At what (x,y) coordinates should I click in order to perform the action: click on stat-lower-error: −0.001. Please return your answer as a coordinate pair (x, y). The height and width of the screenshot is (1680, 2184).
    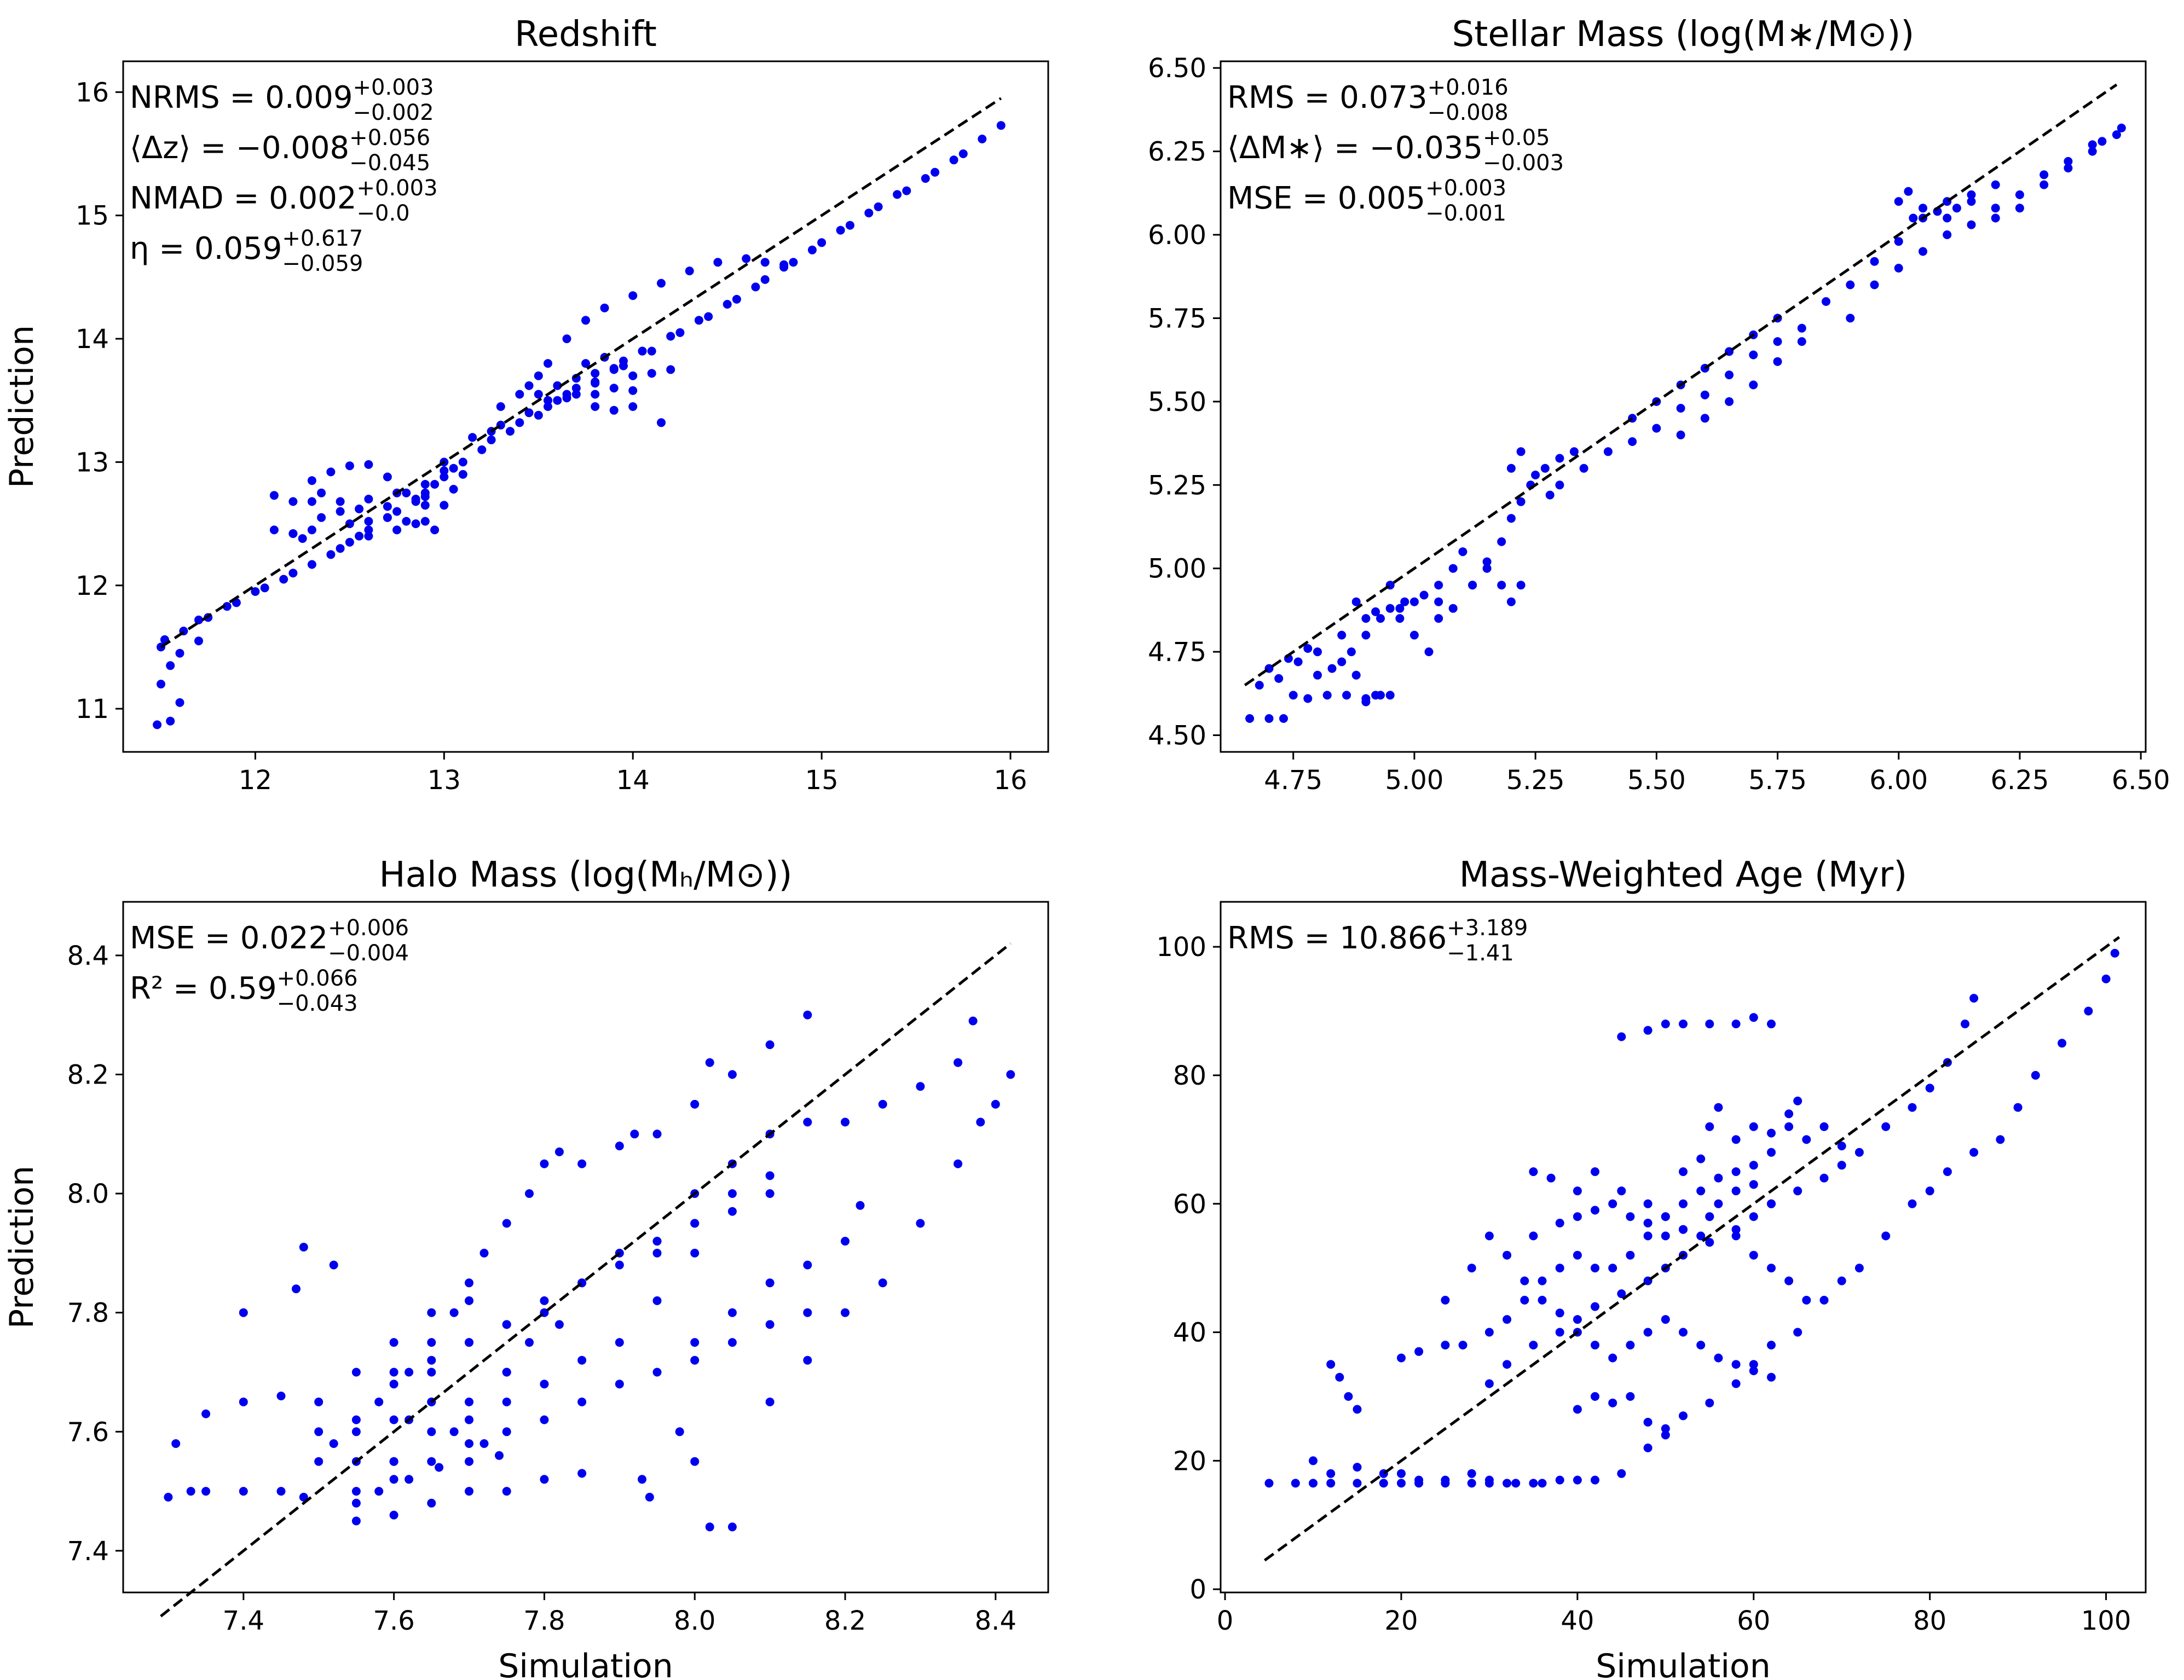
    Looking at the image, I should click on (1465, 213).